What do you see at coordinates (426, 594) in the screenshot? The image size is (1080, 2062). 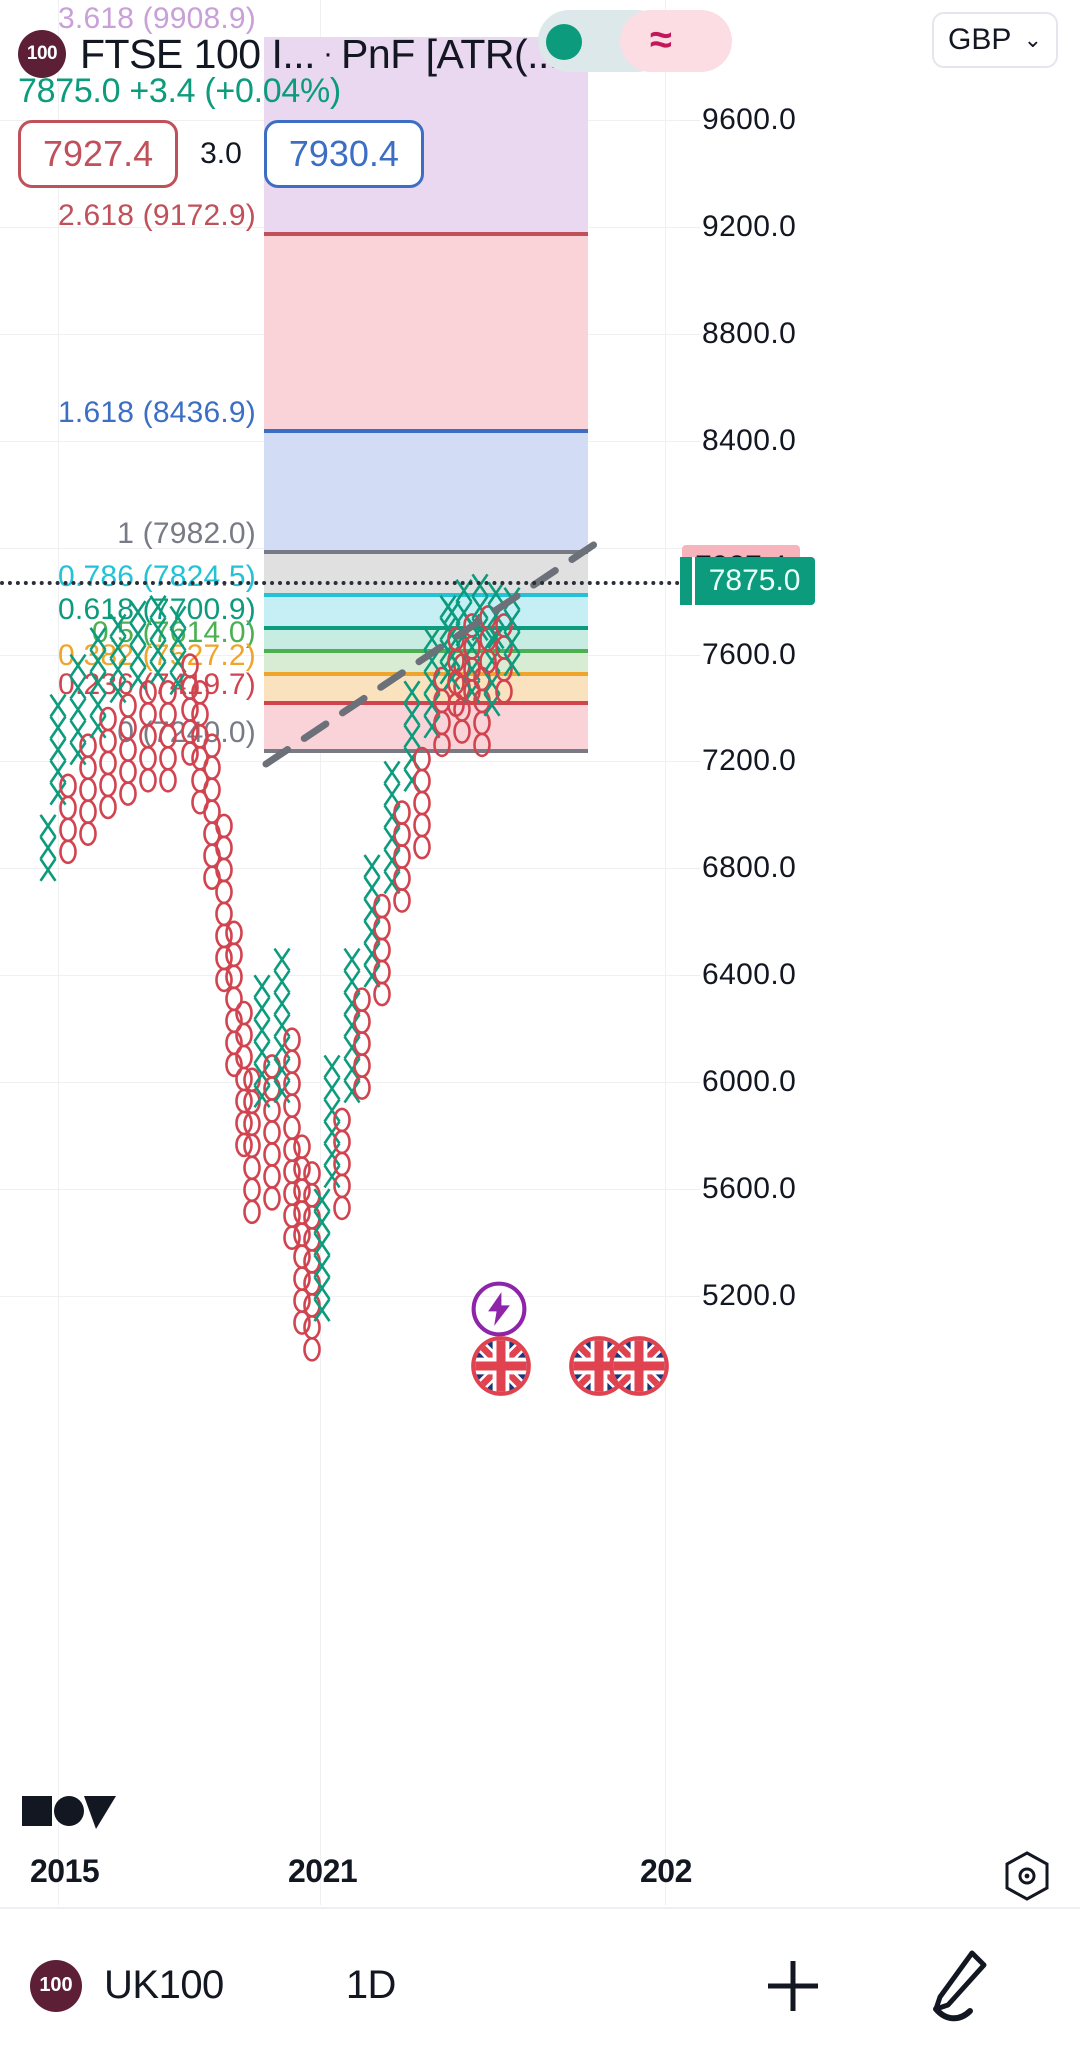 I see `fib-line-0.786` at bounding box center [426, 594].